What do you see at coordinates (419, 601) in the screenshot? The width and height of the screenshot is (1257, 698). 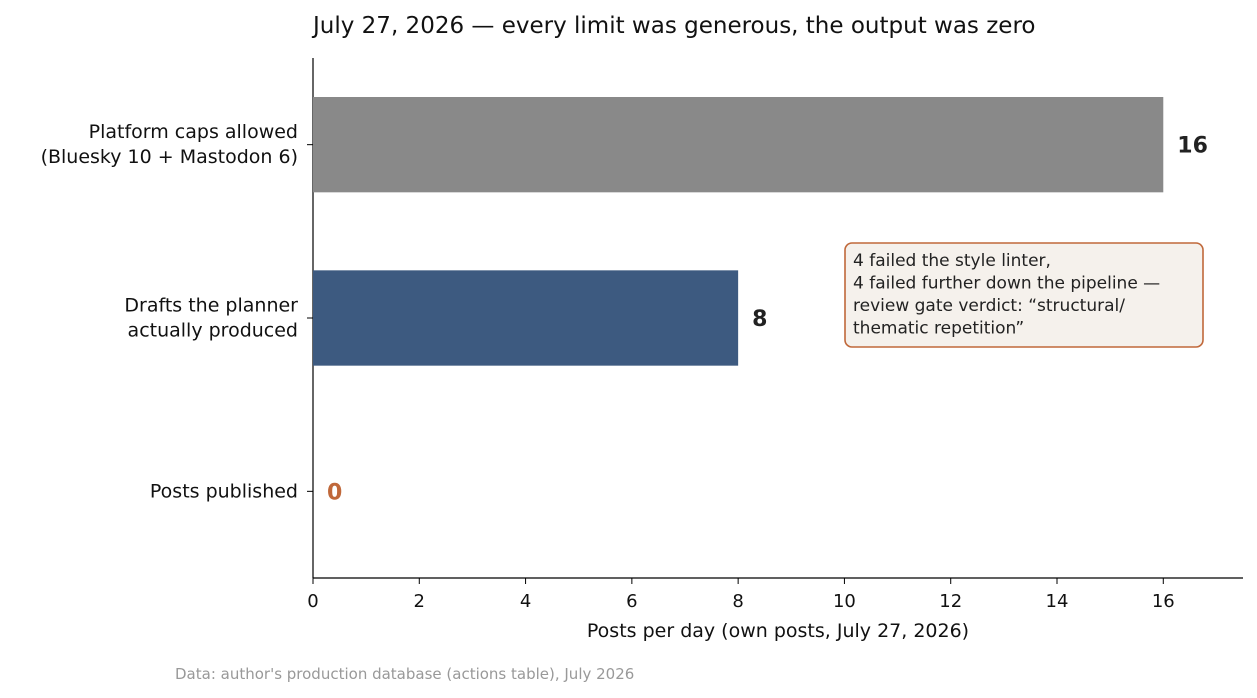 I see `x-tick-label-1: 2` at bounding box center [419, 601].